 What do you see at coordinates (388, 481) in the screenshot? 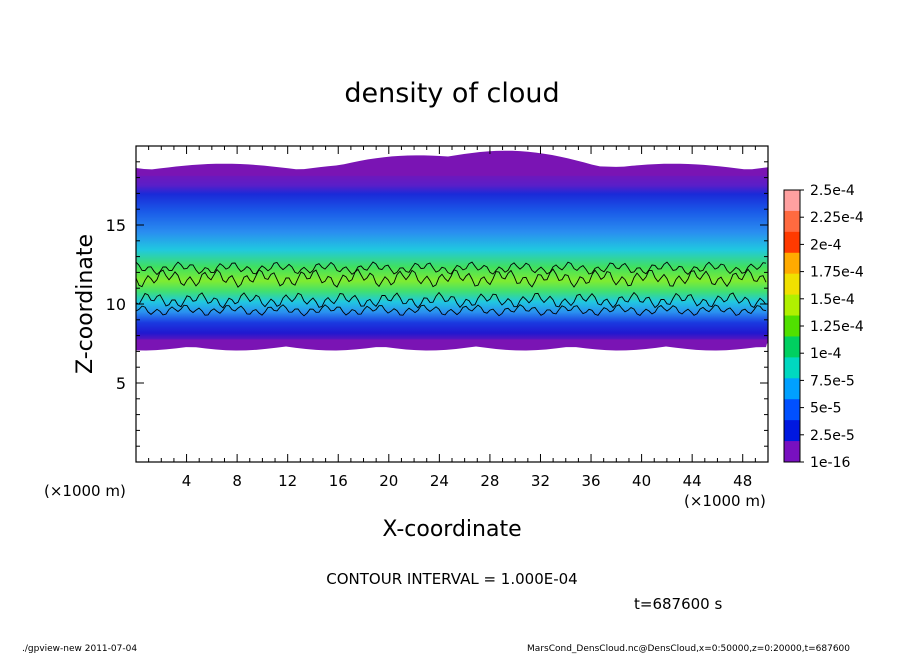
I see `x-tick-label: 20` at bounding box center [388, 481].